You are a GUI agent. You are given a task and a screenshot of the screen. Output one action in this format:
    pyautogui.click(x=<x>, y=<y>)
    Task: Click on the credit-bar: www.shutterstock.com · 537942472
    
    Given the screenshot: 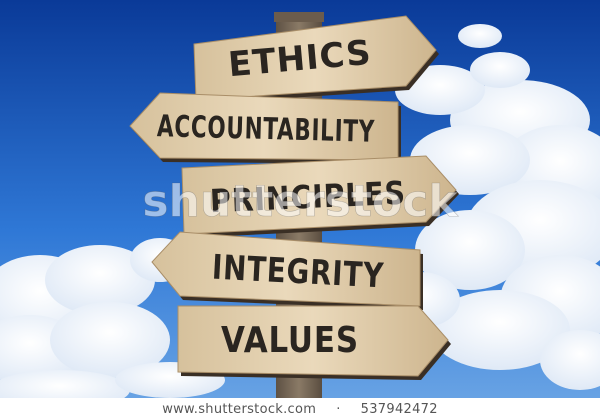 What is the action you would take?
    pyautogui.click(x=300, y=409)
    